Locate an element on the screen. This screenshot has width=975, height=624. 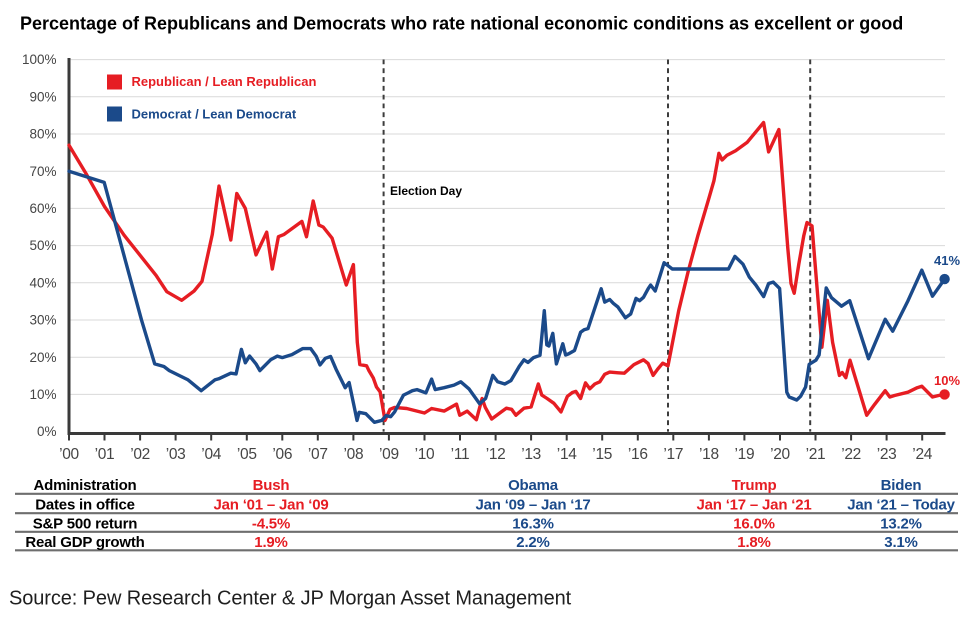
svg-text: 60% is located at coordinates (42, 208).